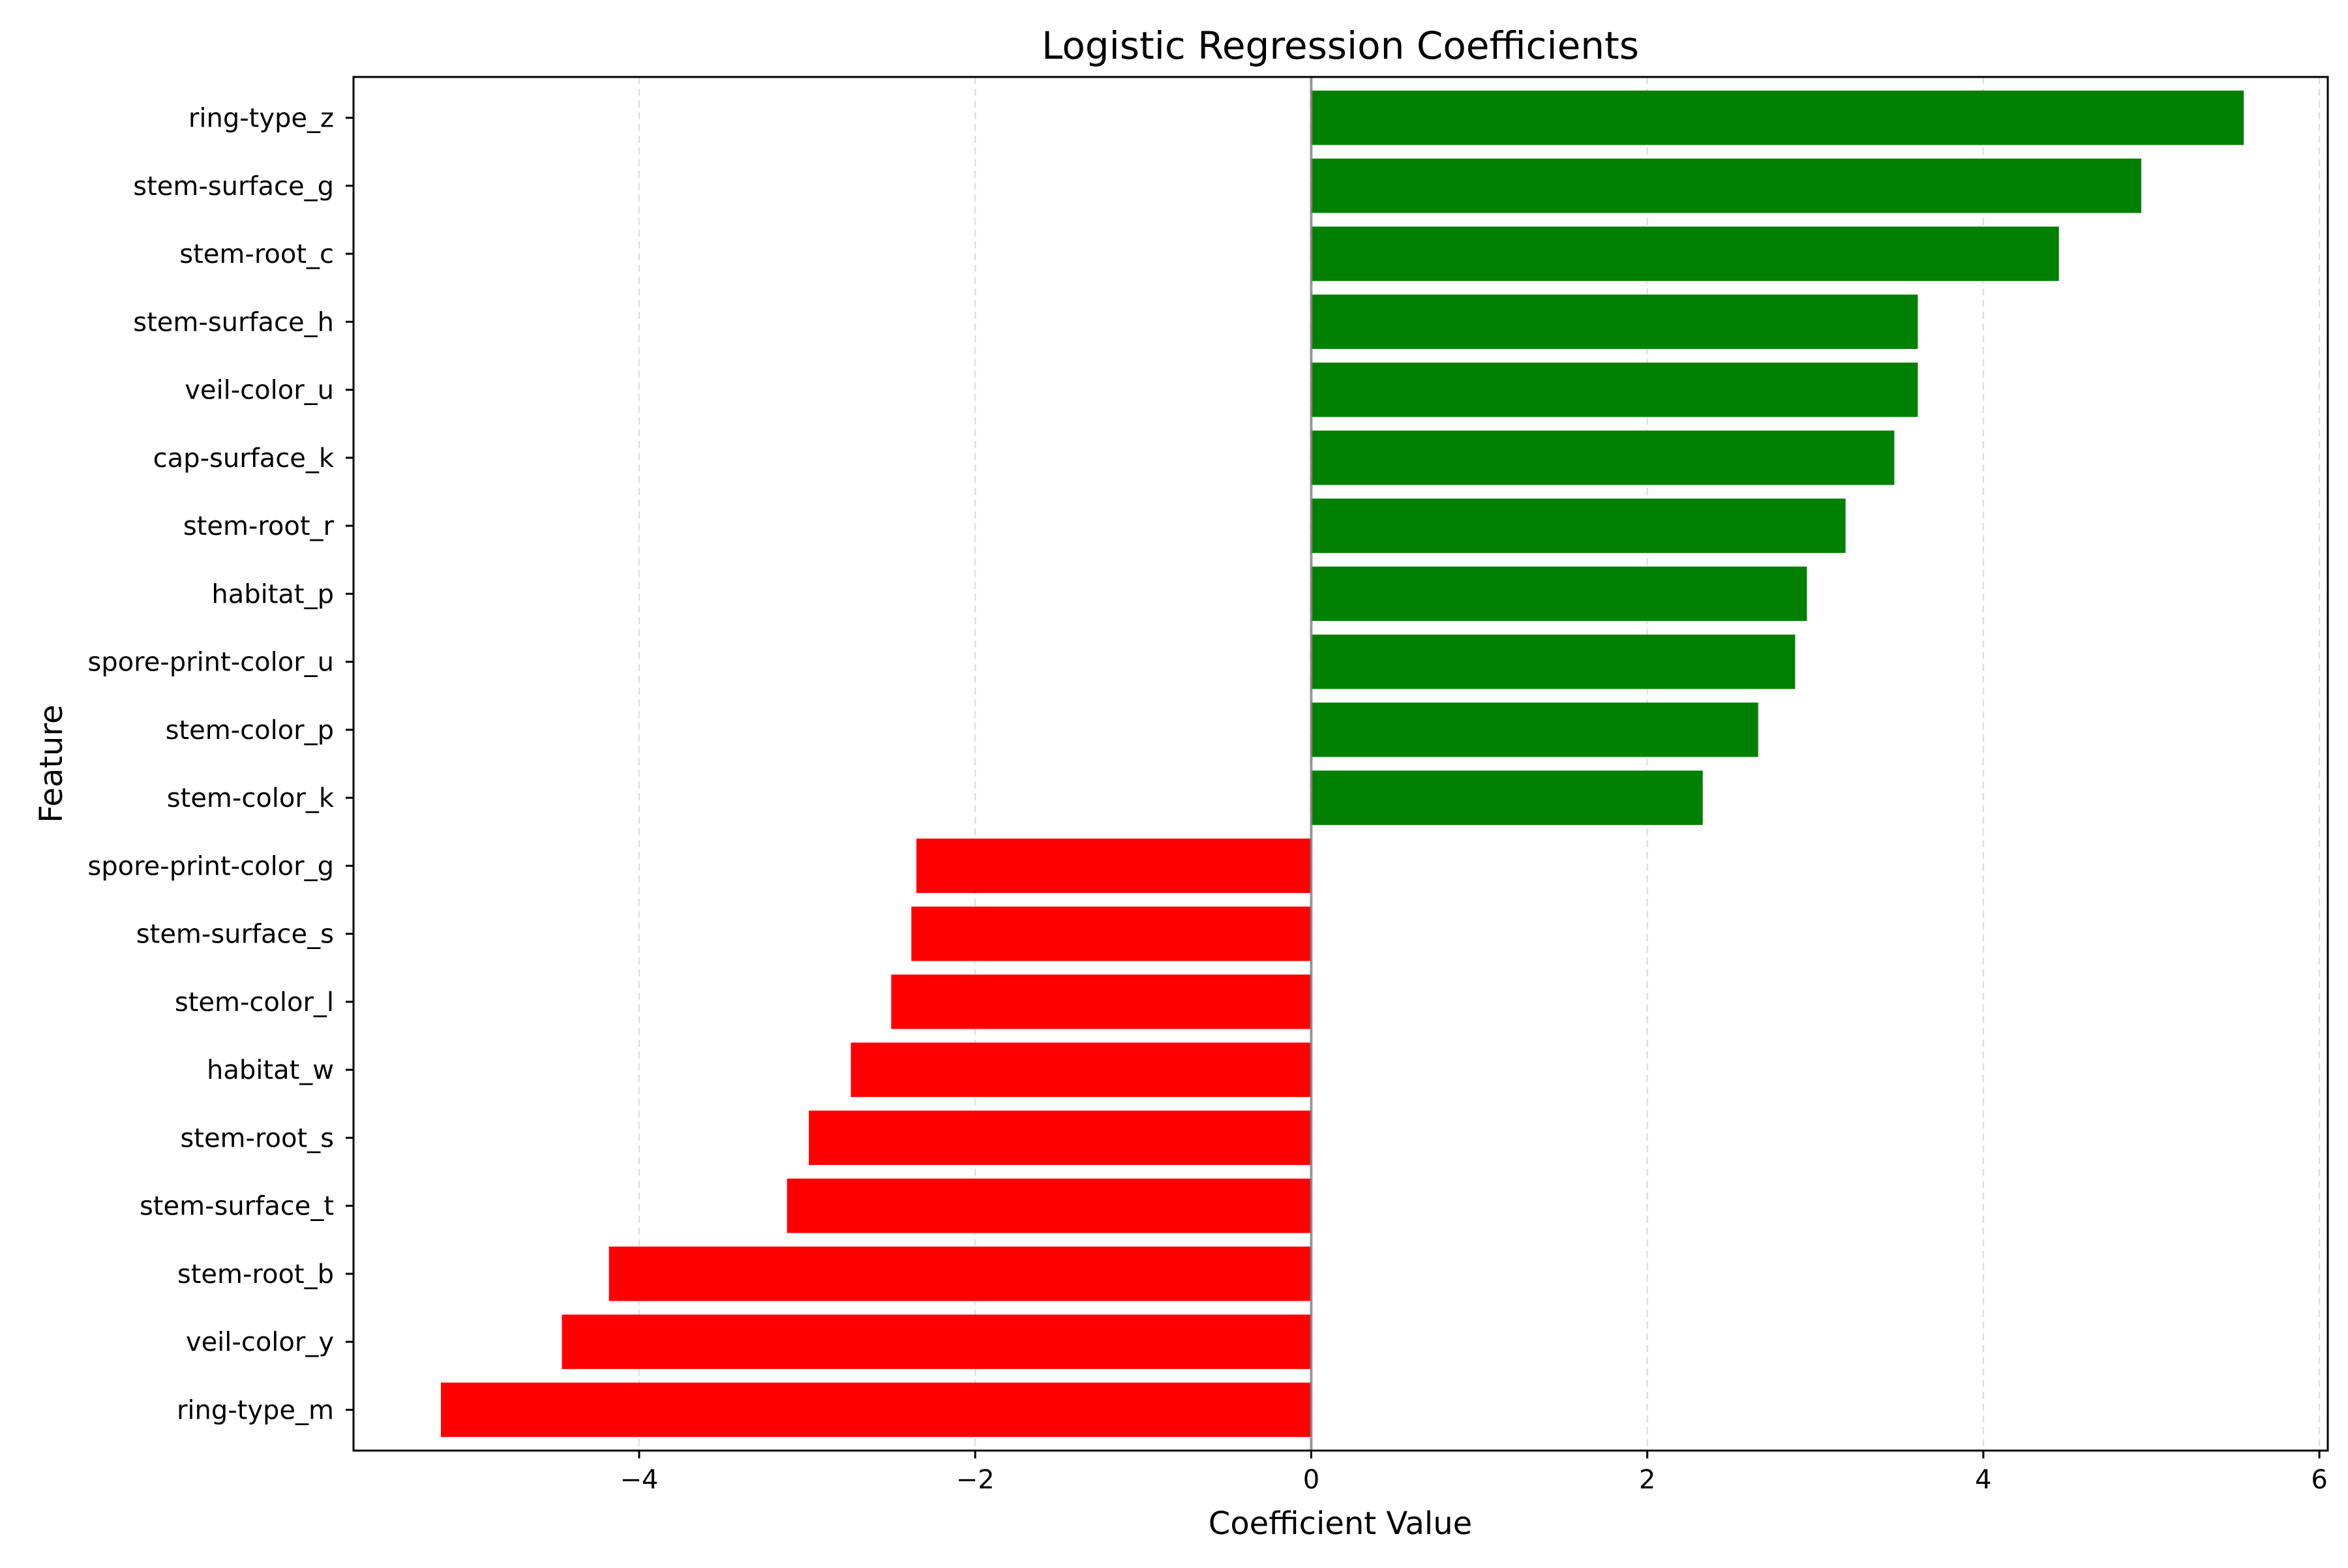 This screenshot has width=2348, height=1568. Describe the element at coordinates (256, 1410) in the screenshot. I see `y-tick-label: ring-type_m` at that location.